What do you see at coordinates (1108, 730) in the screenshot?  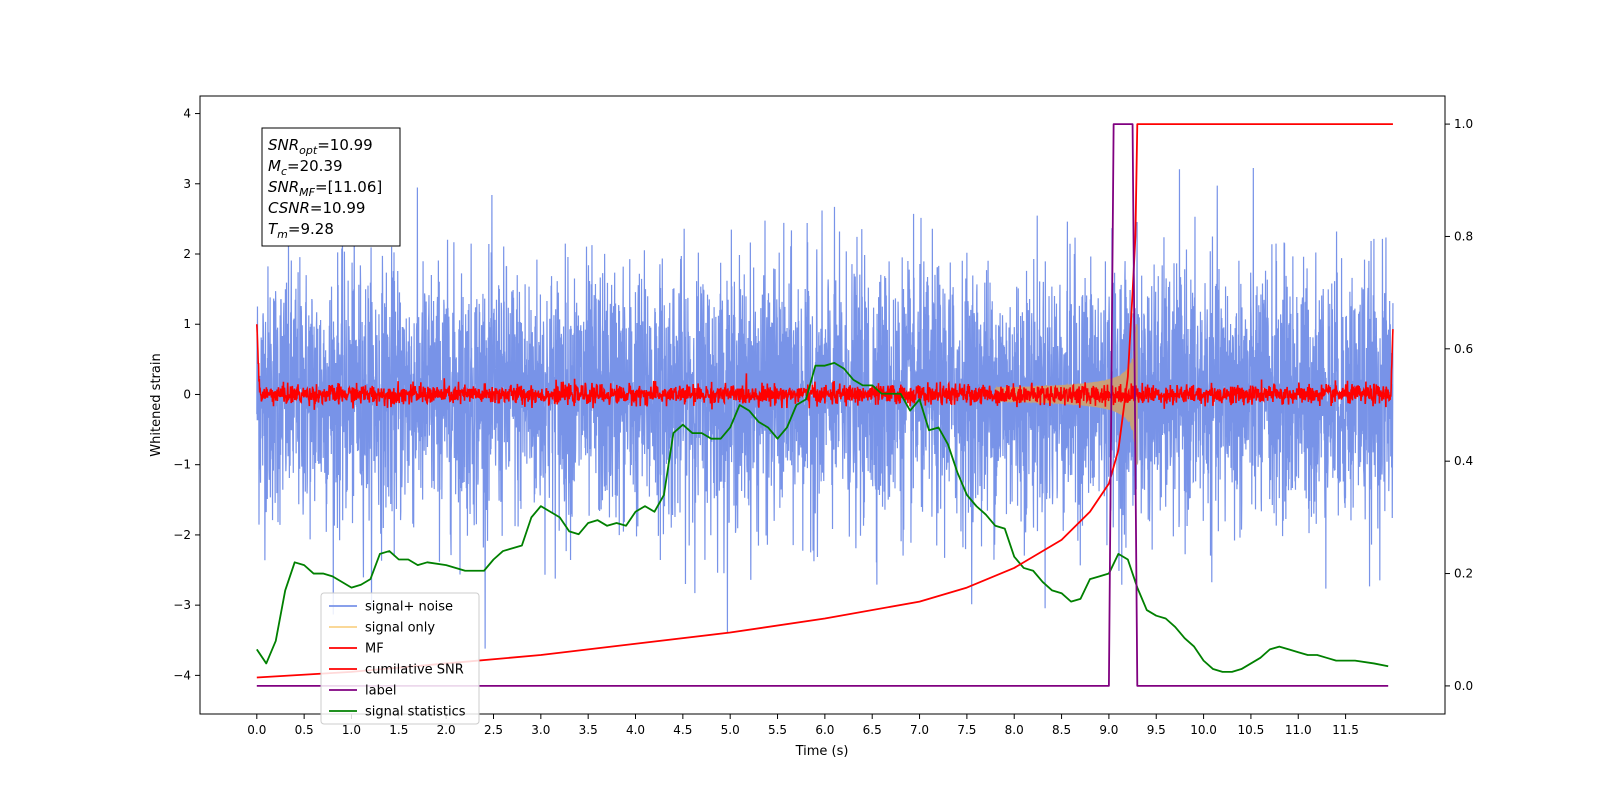 I see `x-tick-label: 9.0` at bounding box center [1108, 730].